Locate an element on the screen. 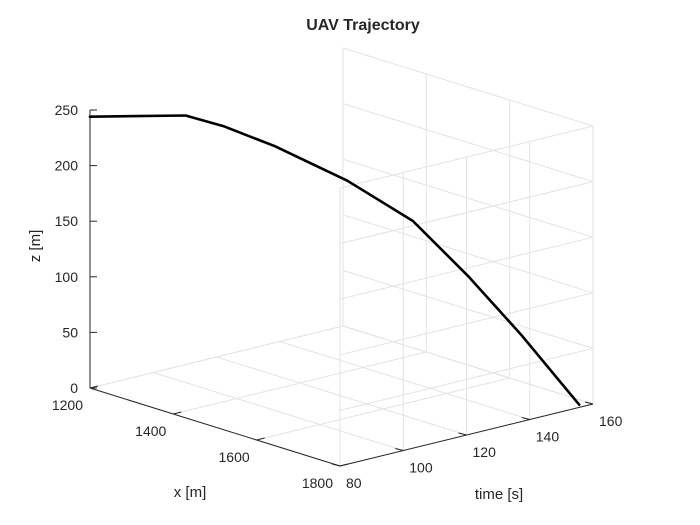 This screenshot has width=700, height=525. chart-title: UAV Trajectory is located at coordinates (363, 25).